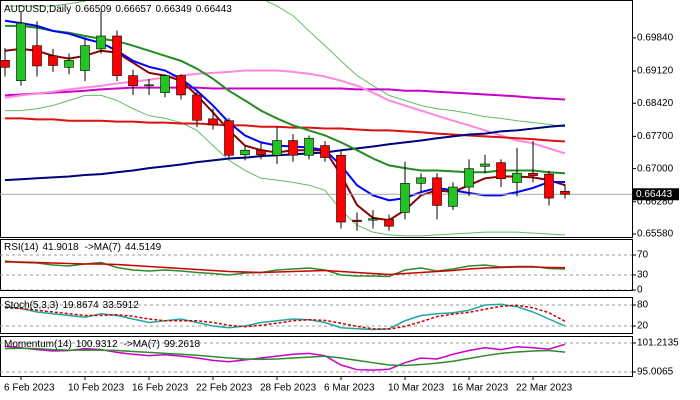 The width and height of the screenshot is (700, 400). I want to click on y-tick-label: 30, so click(643, 275).